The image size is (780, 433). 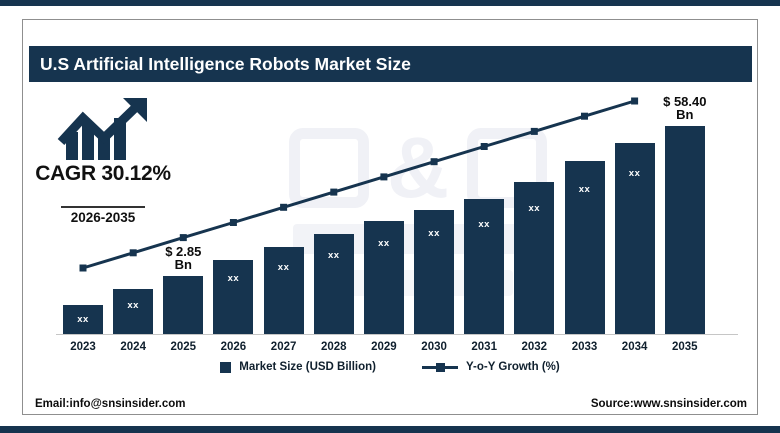 I want to click on bottom-accent-strip, so click(x=390, y=429).